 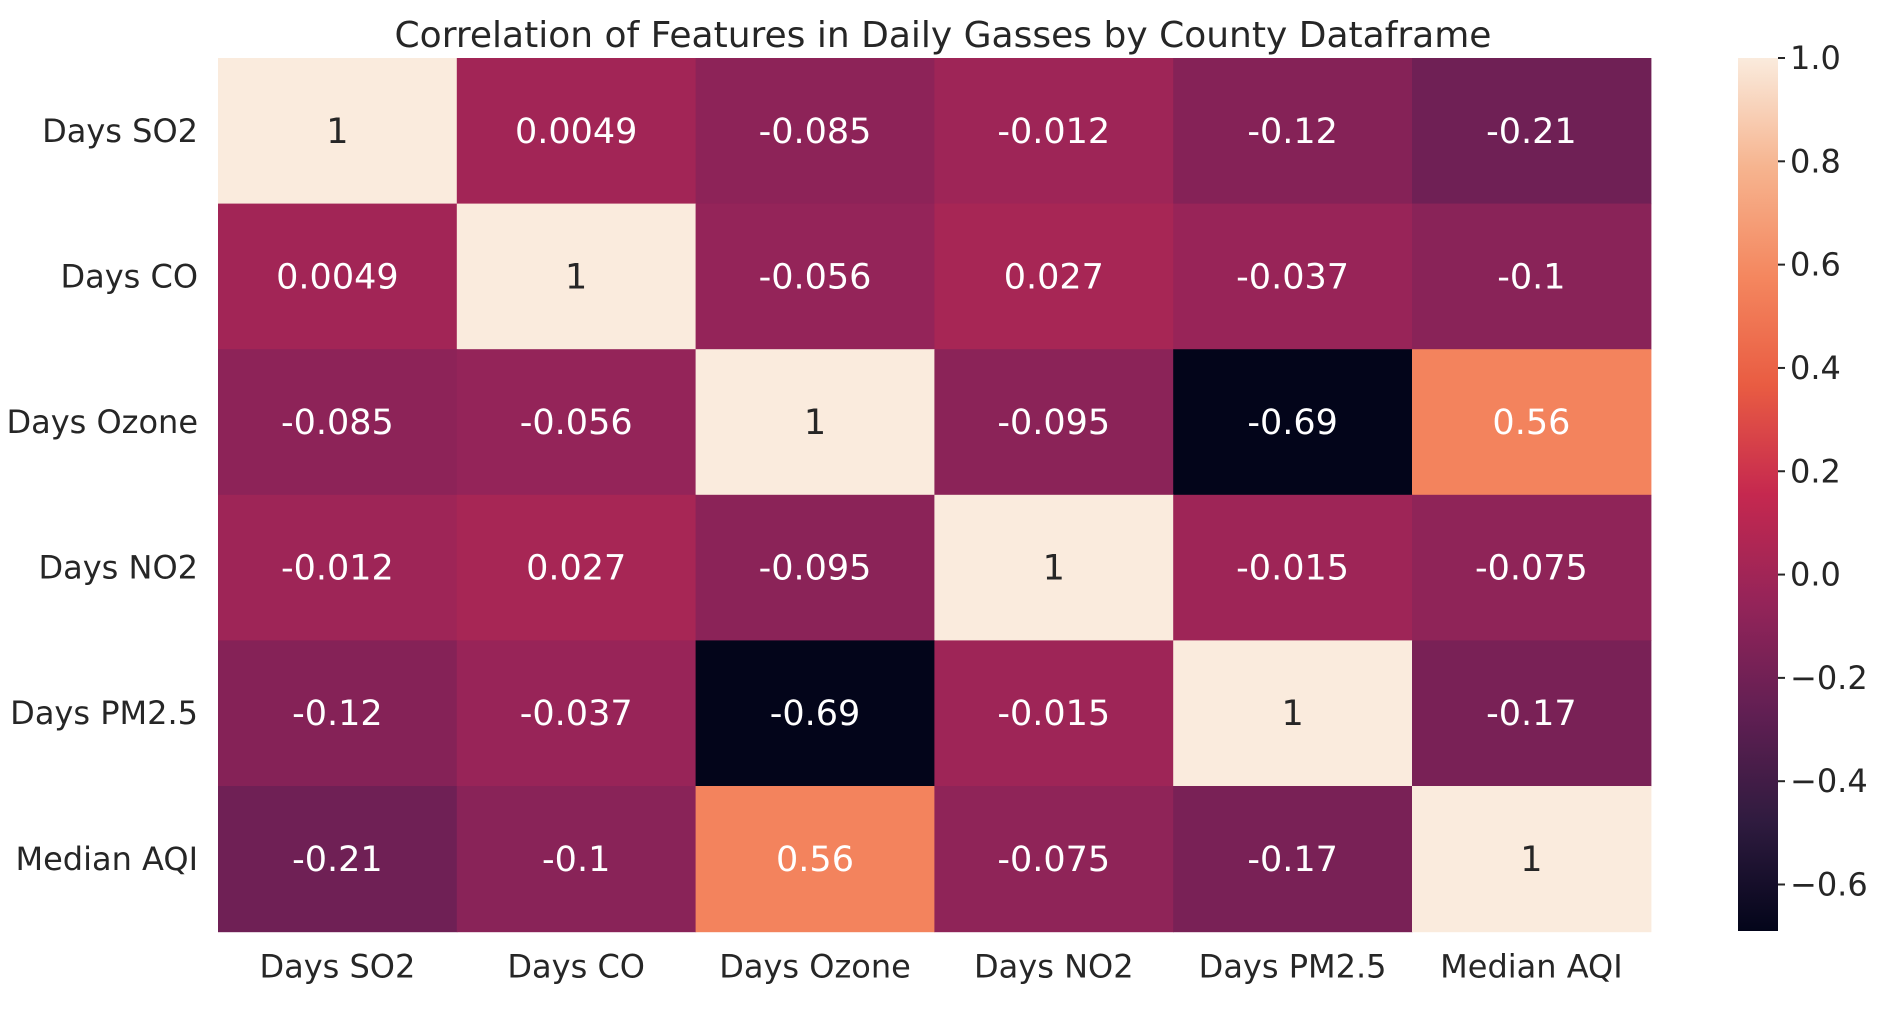 What do you see at coordinates (1815, 58) in the screenshot?
I see `colorbar-tick-label: 1.0` at bounding box center [1815, 58].